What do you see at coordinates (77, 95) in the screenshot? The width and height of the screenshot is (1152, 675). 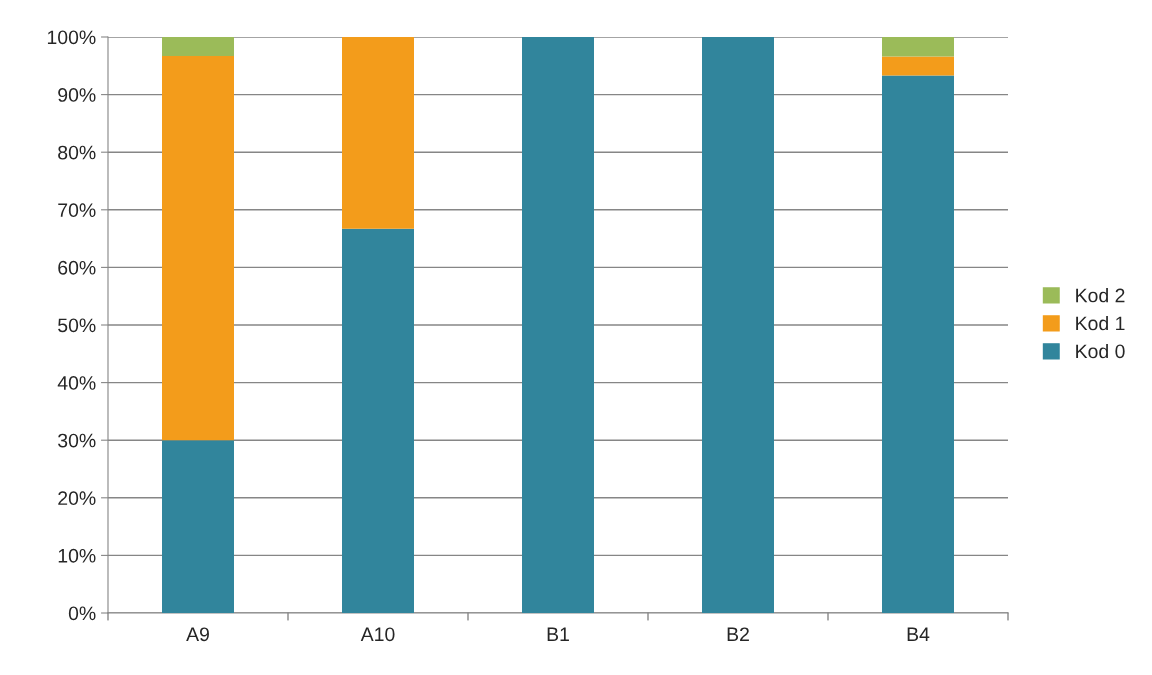 I see `y-tick-label: 90%` at bounding box center [77, 95].